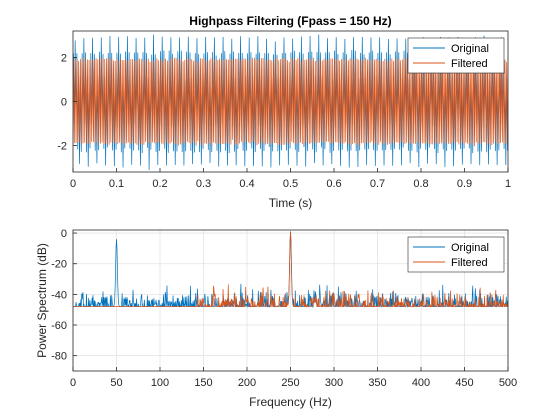 This screenshot has height=420, width=560. Describe the element at coordinates (334, 383) in the screenshot. I see `x-tick-label: 300` at that location.